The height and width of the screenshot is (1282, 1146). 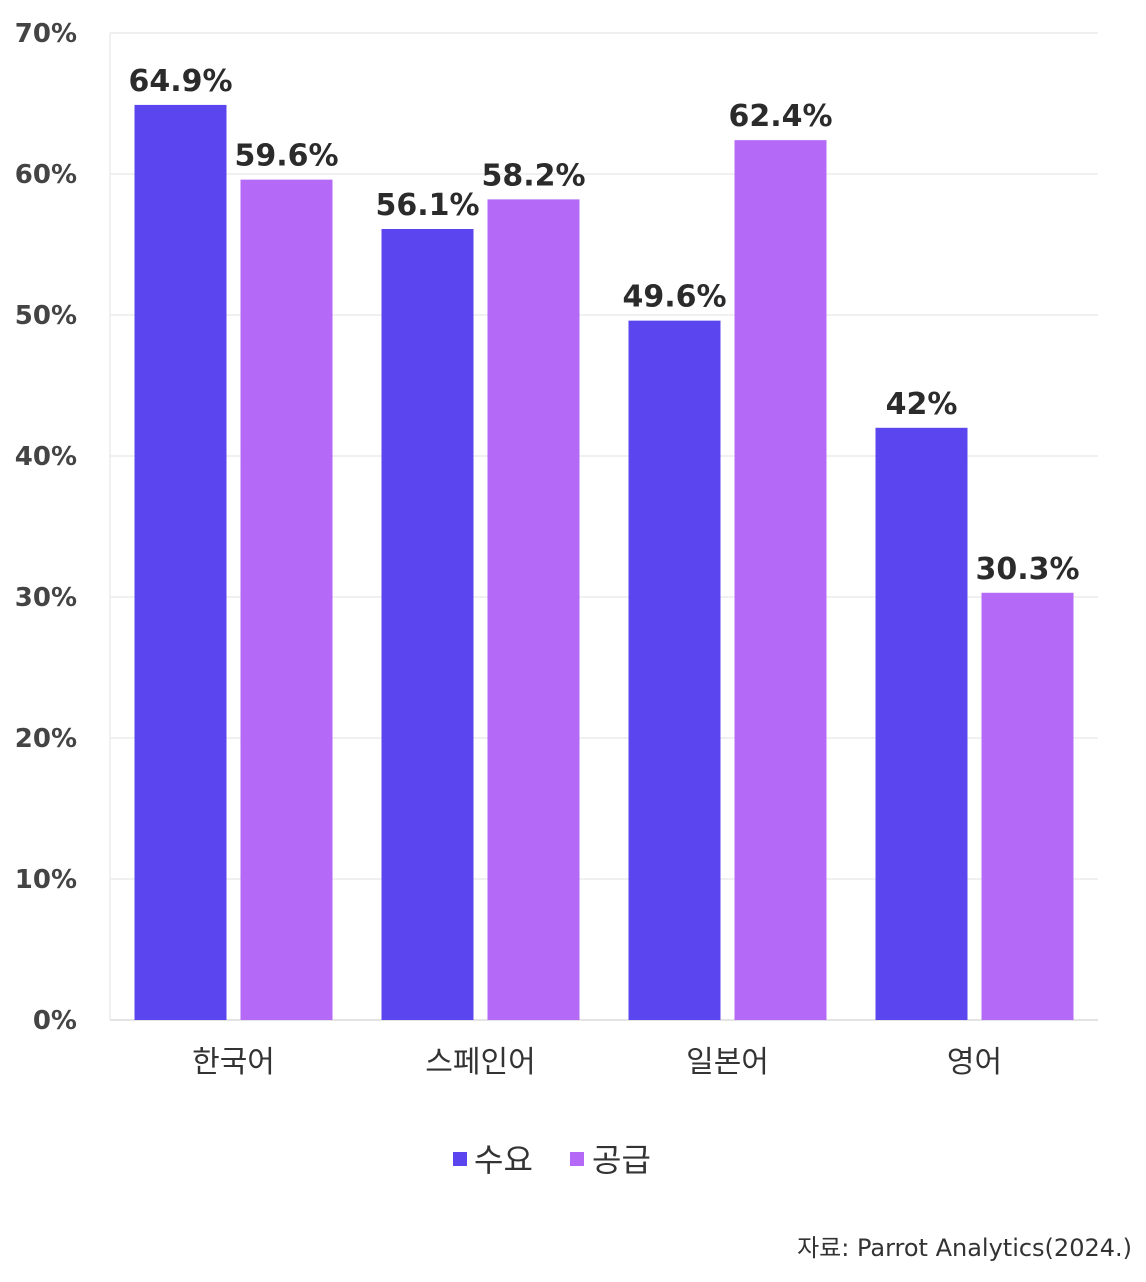 What do you see at coordinates (597, 1062) in the screenshot?
I see `x-axis: 한국어 스페인어 일본어 영어` at bounding box center [597, 1062].